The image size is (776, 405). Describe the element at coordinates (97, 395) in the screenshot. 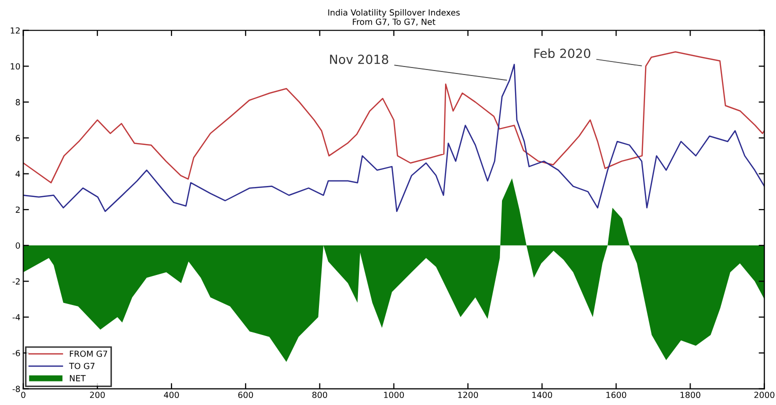

I see `x-tick-label: 200` at that location.